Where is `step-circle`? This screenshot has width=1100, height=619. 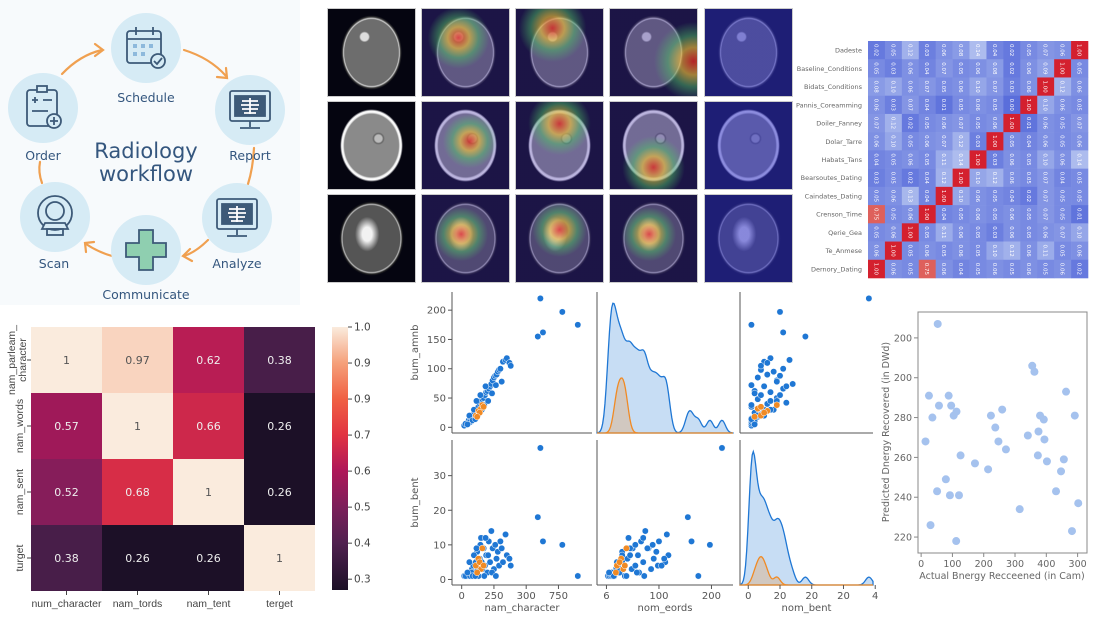 step-circle is located at coordinates (55, 217).